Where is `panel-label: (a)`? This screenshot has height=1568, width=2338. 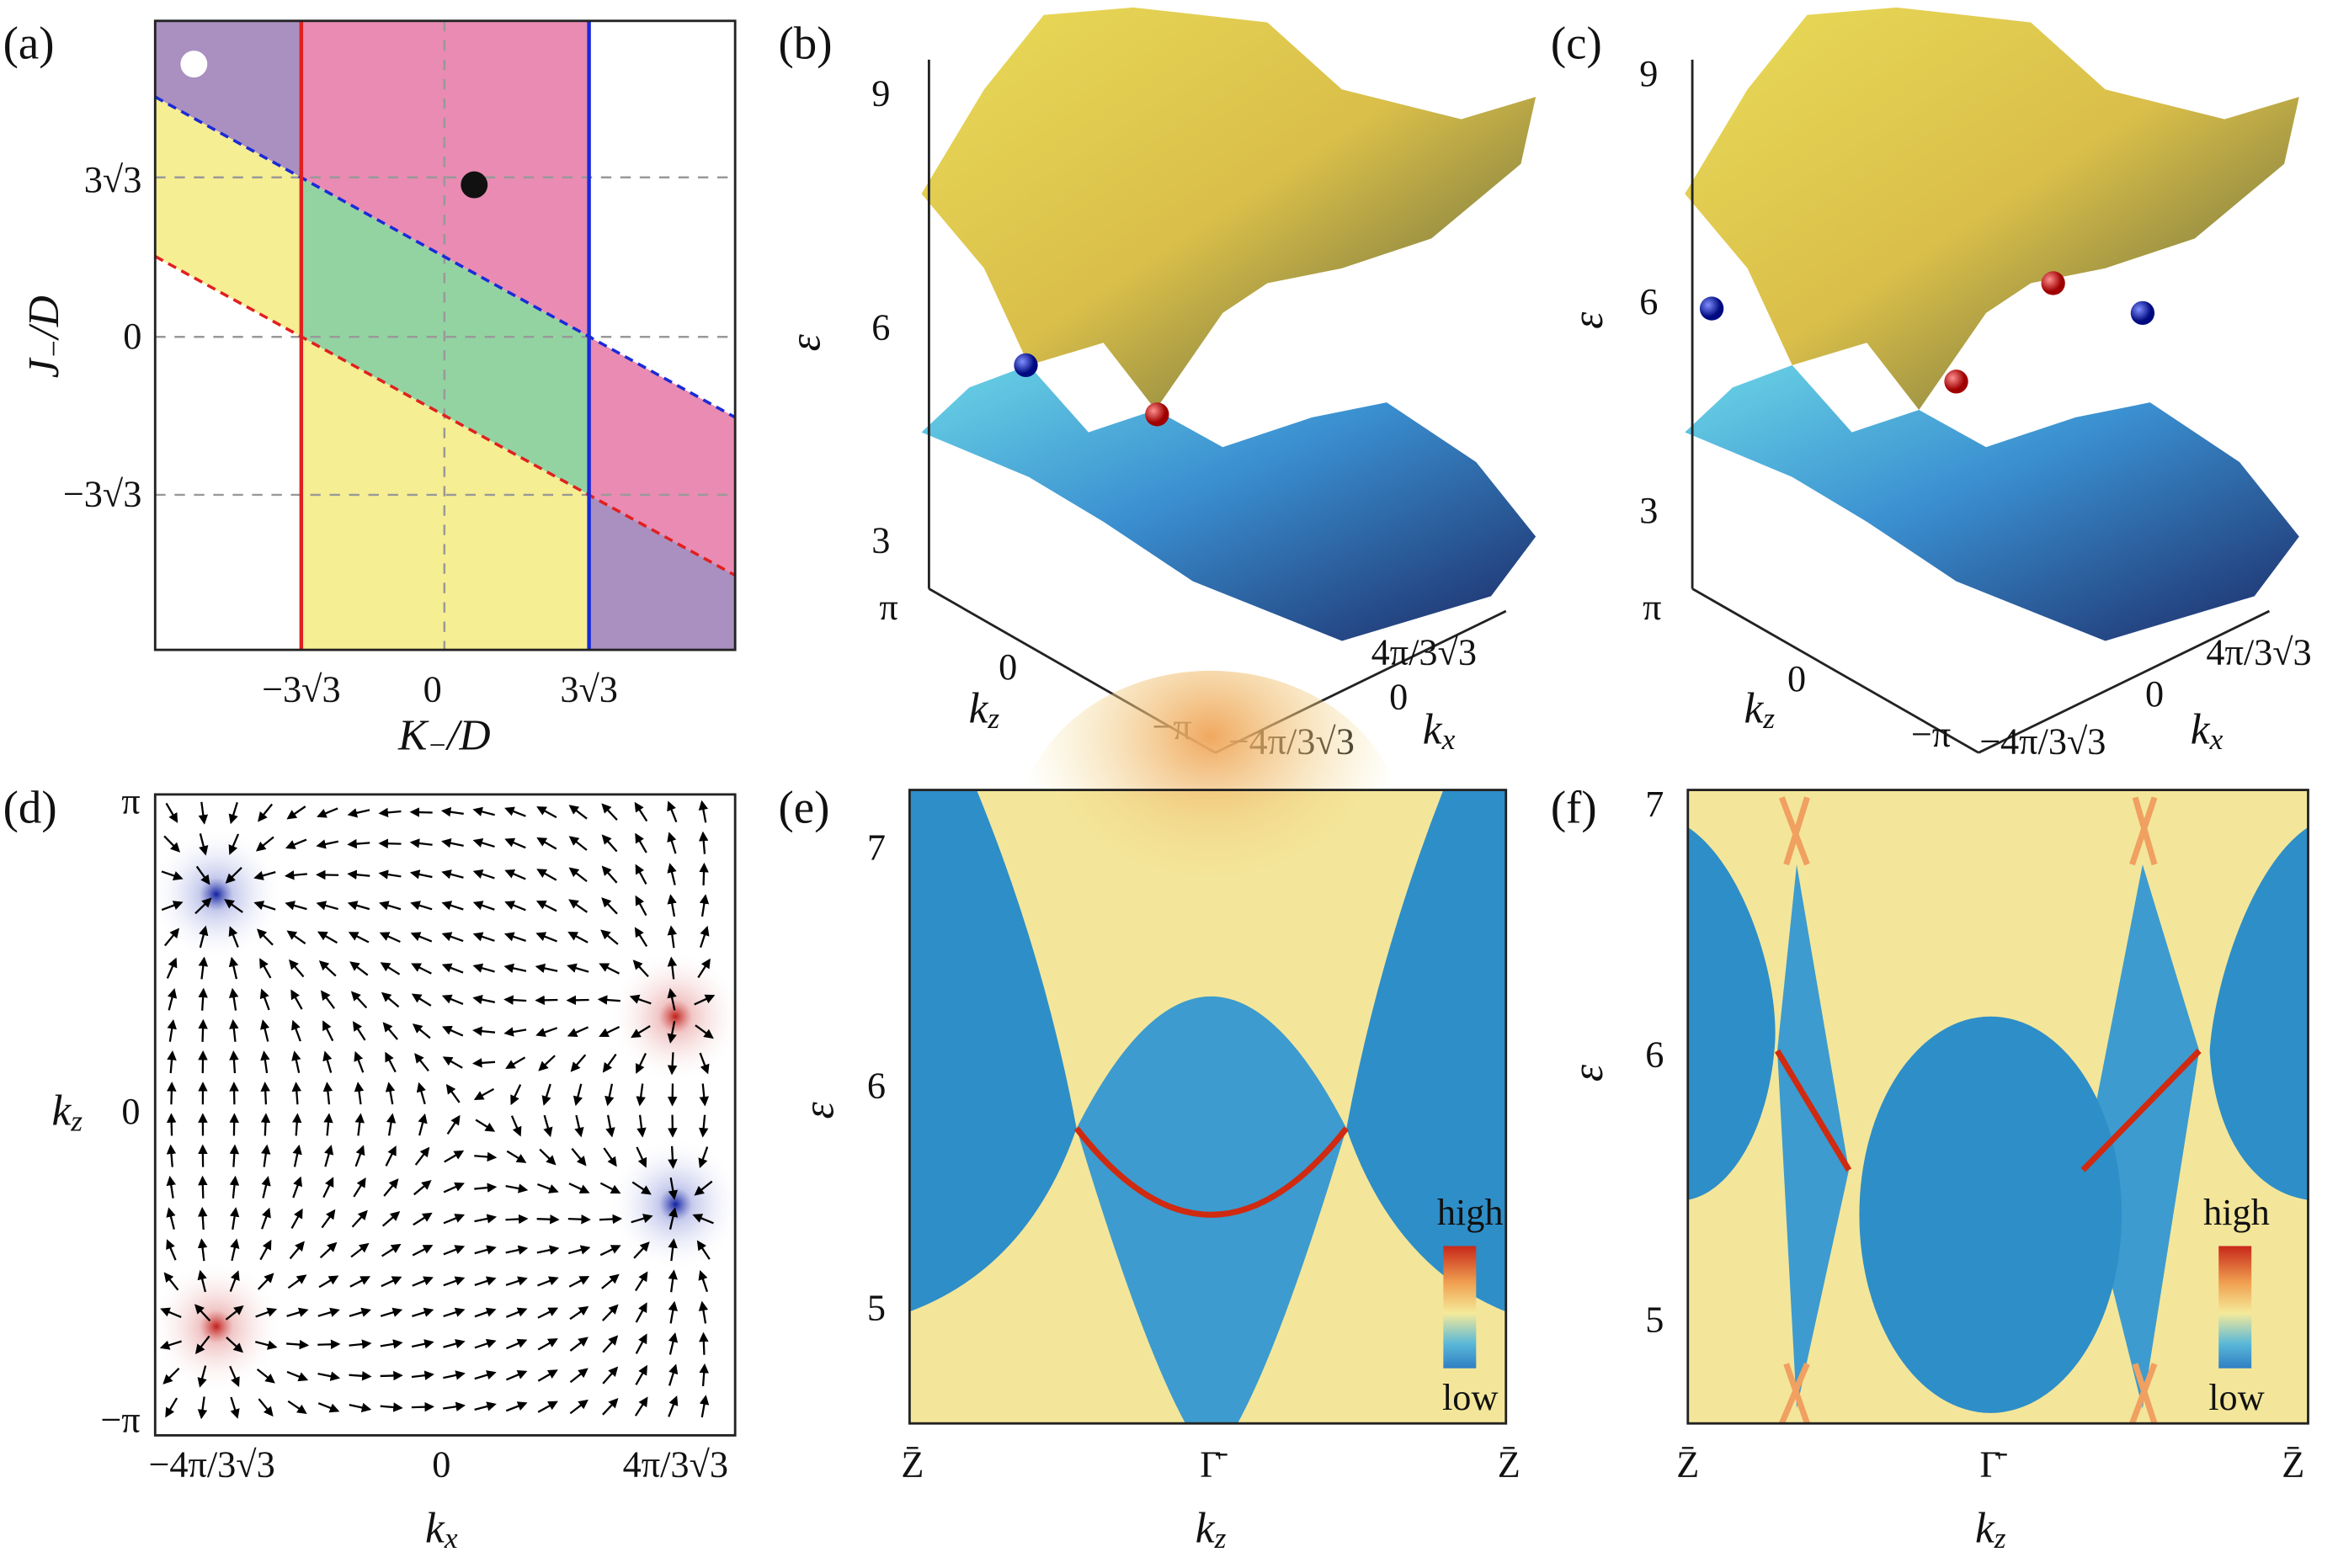
panel-label: (a) is located at coordinates (29, 42).